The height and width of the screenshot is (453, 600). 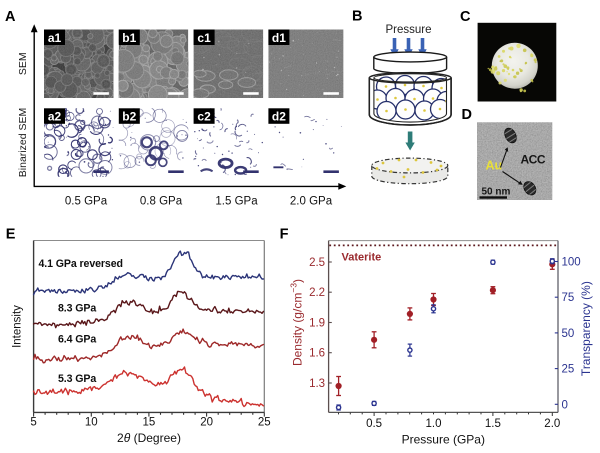 What do you see at coordinates (279, 117) in the screenshot?
I see `svg-text: d2` at bounding box center [279, 117].